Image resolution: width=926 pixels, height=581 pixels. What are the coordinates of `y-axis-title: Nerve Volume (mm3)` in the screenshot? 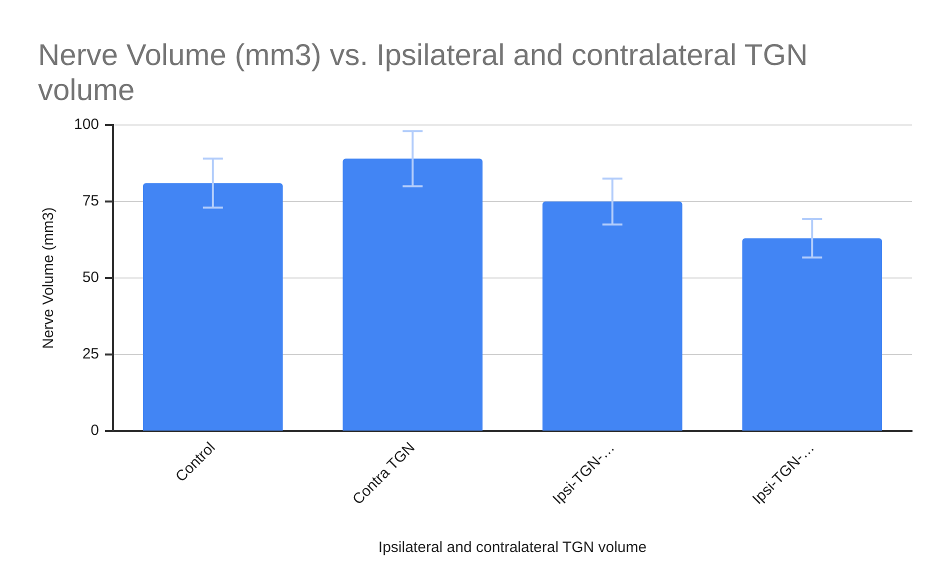 It's located at (49, 278).